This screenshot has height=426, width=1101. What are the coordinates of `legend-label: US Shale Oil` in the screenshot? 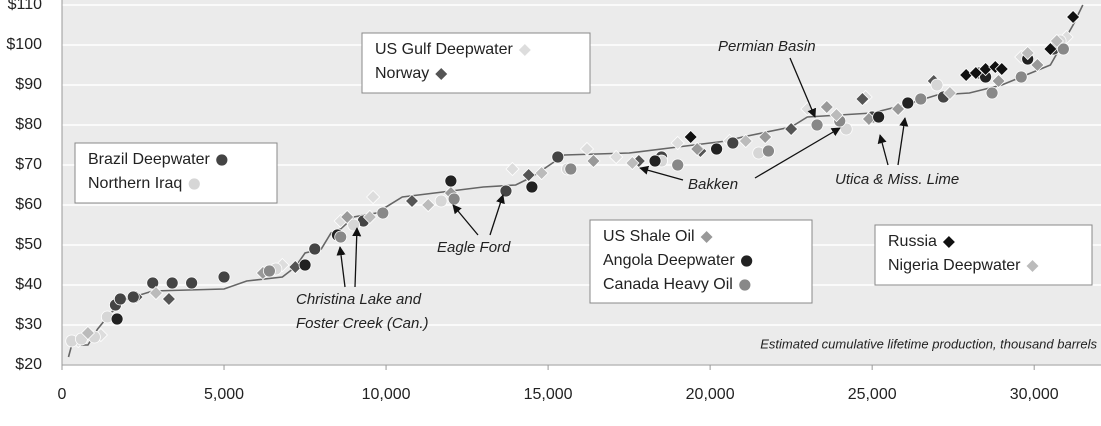 It's located at (649, 236).